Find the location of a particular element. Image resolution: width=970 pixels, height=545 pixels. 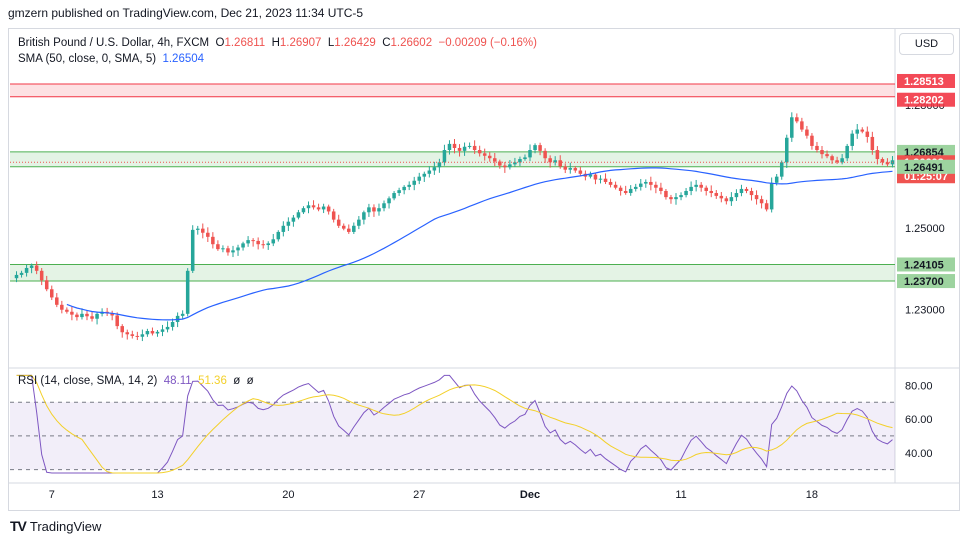

price-label-zone-red: 1.28513 is located at coordinates (926, 80).